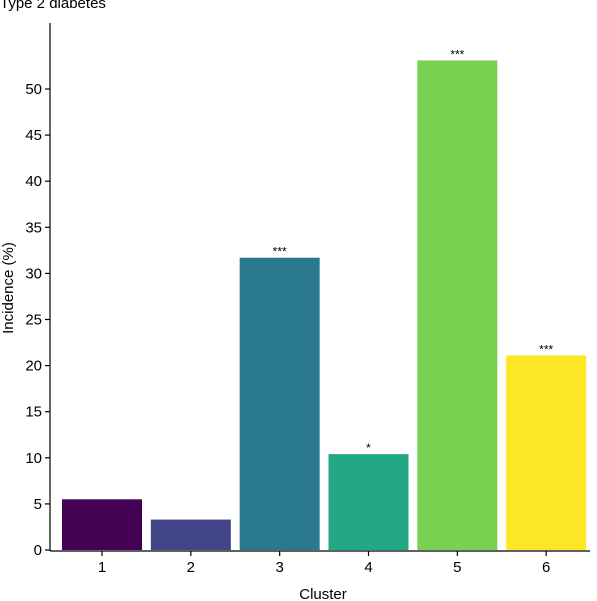 This screenshot has width=597, height=601. Describe the element at coordinates (457, 567) in the screenshot. I see `x-tick-label: 5` at that location.